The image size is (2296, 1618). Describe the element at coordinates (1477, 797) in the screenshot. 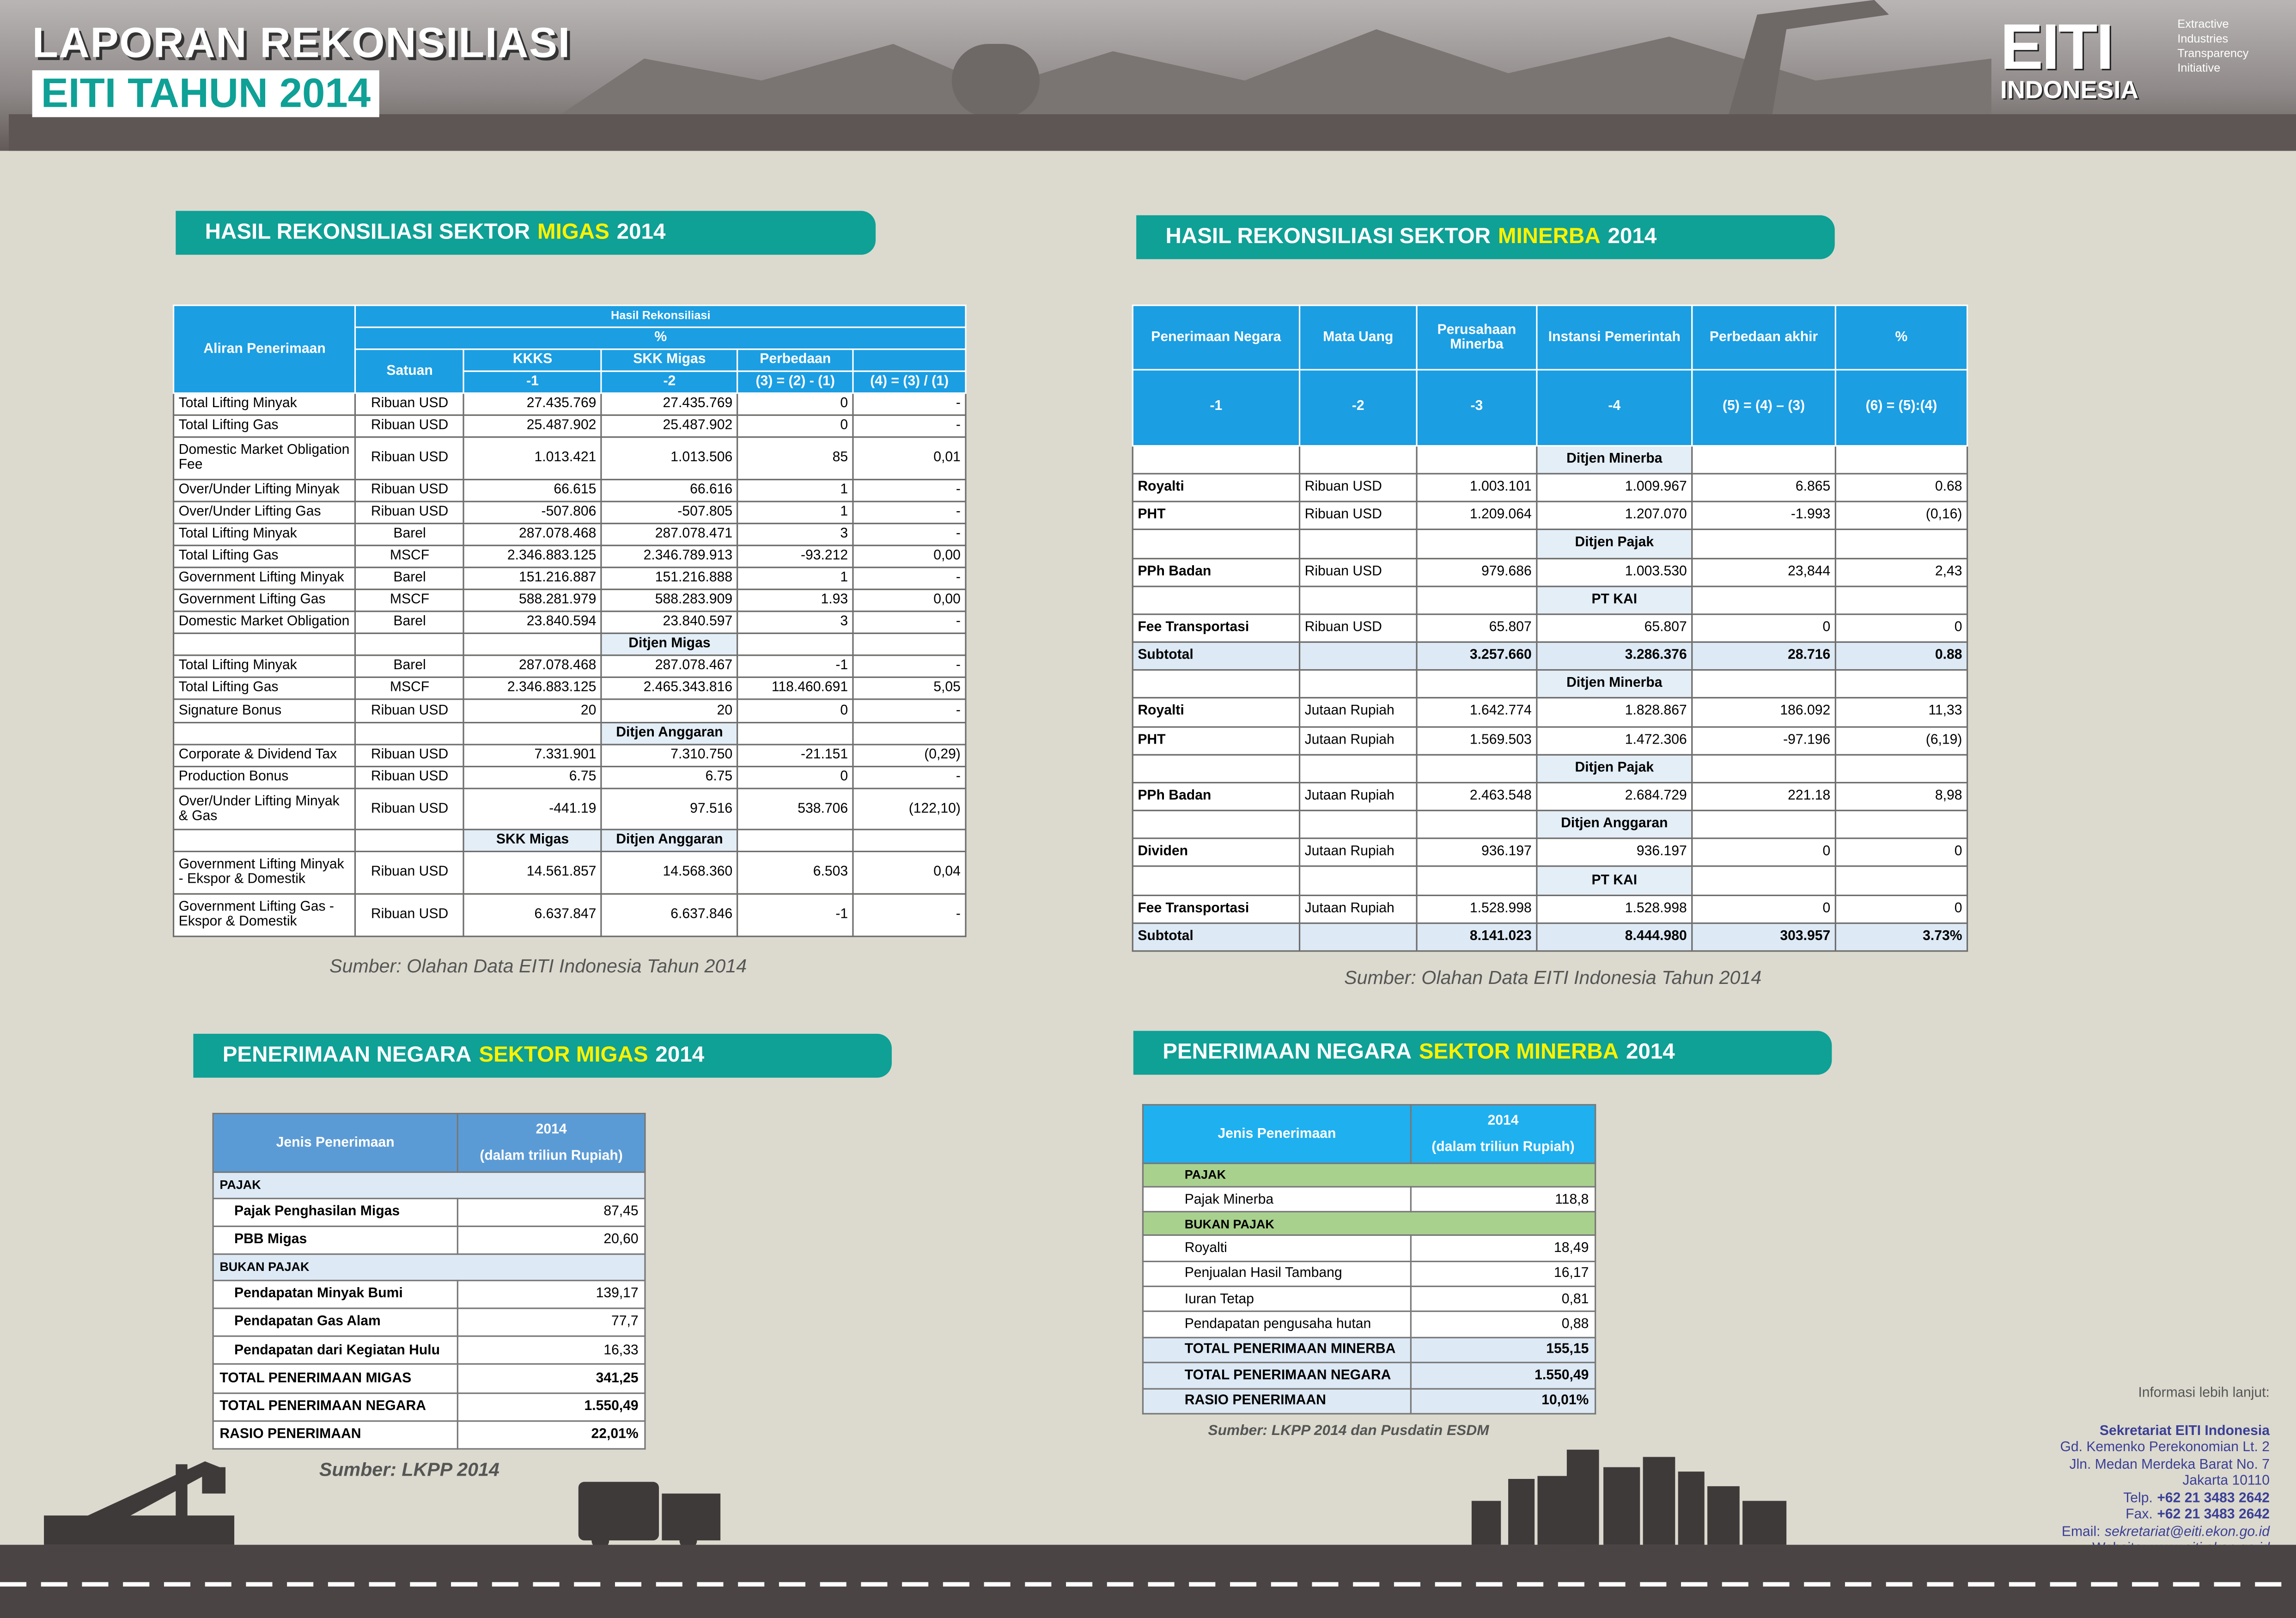

I see `table-cell: 2.463.548` at that location.